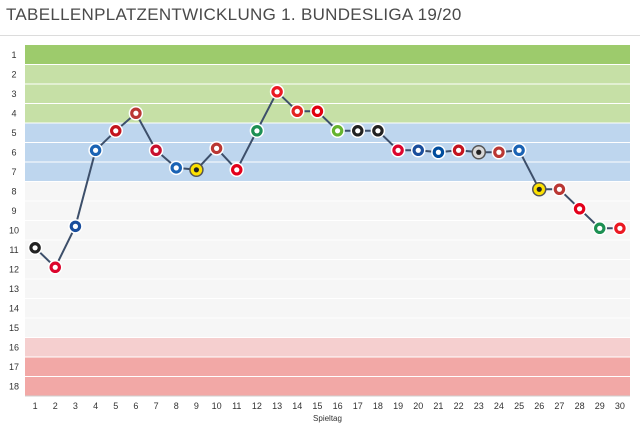 This screenshot has height=434, width=640. I want to click on koeln-crest, so click(156, 150).